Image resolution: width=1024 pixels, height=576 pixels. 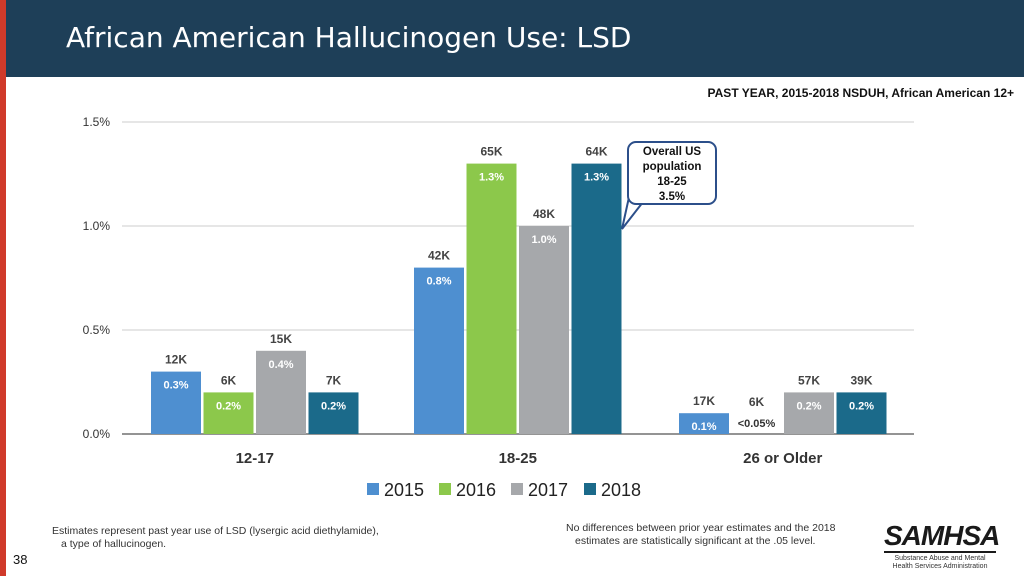 I want to click on callout-line: 18-25, so click(x=672, y=182).